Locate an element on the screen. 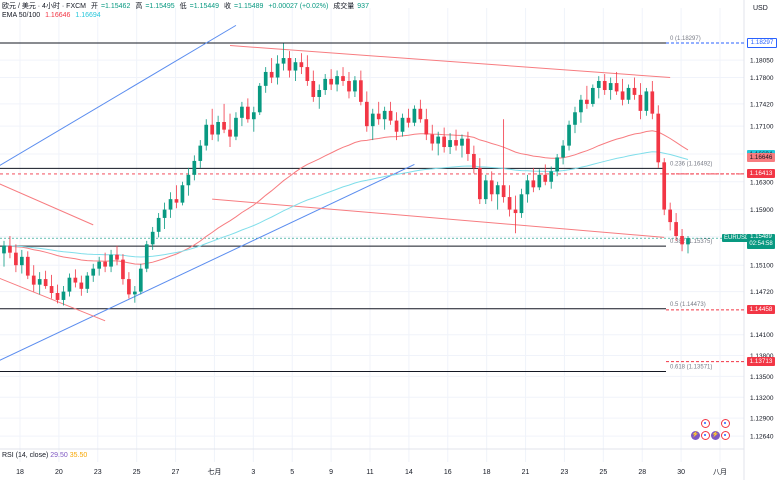 The width and height of the screenshot is (778, 480). ema-header: EMA 50/100 1.16646 1.16694 is located at coordinates (53, 15).